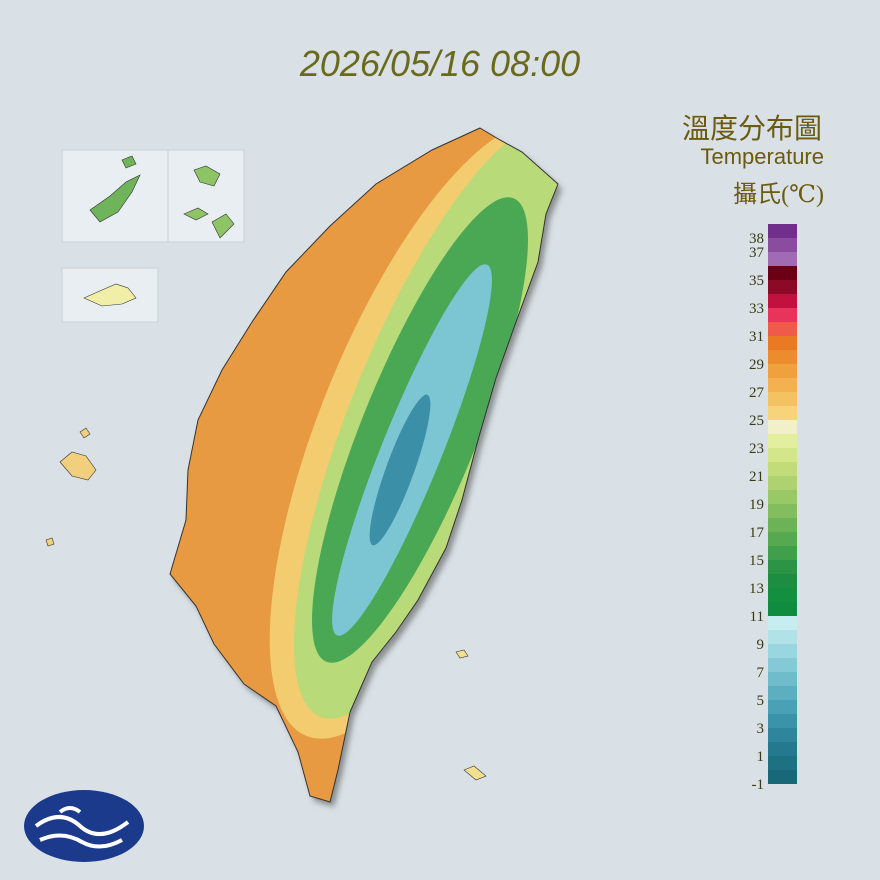  What do you see at coordinates (400, 470) in the screenshot?
I see `field-summit` at bounding box center [400, 470].